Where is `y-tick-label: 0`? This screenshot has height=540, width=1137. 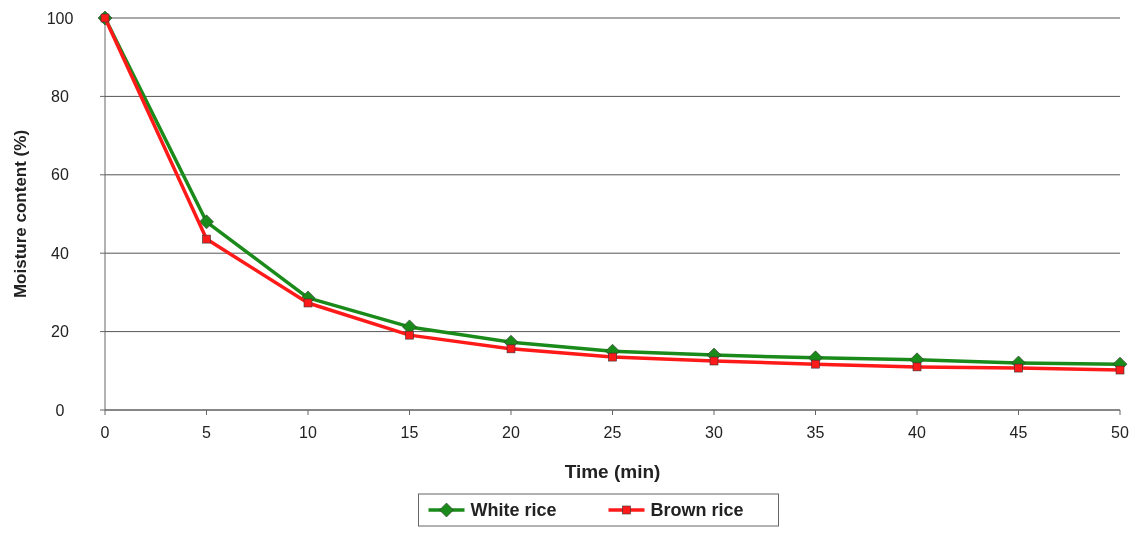 y-tick-label: 0 is located at coordinates (60, 410).